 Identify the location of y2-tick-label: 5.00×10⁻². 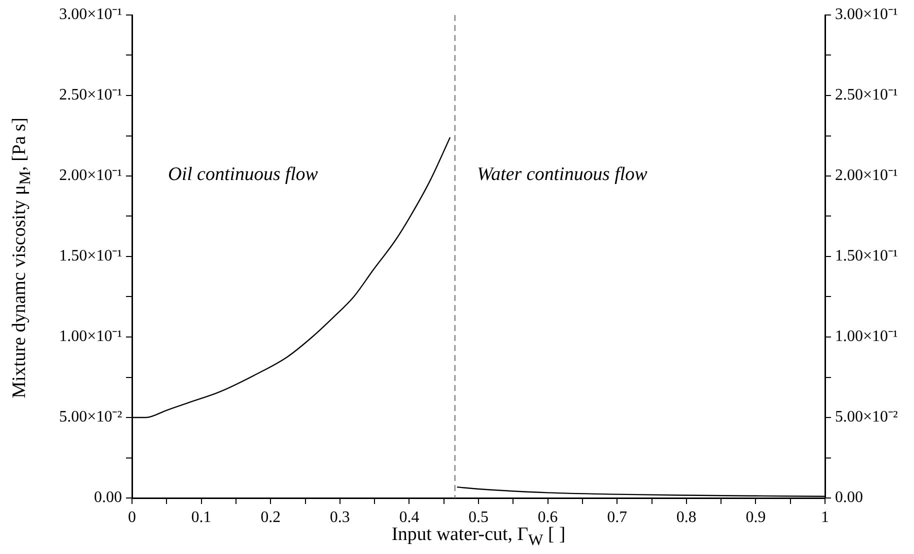
(866, 417).